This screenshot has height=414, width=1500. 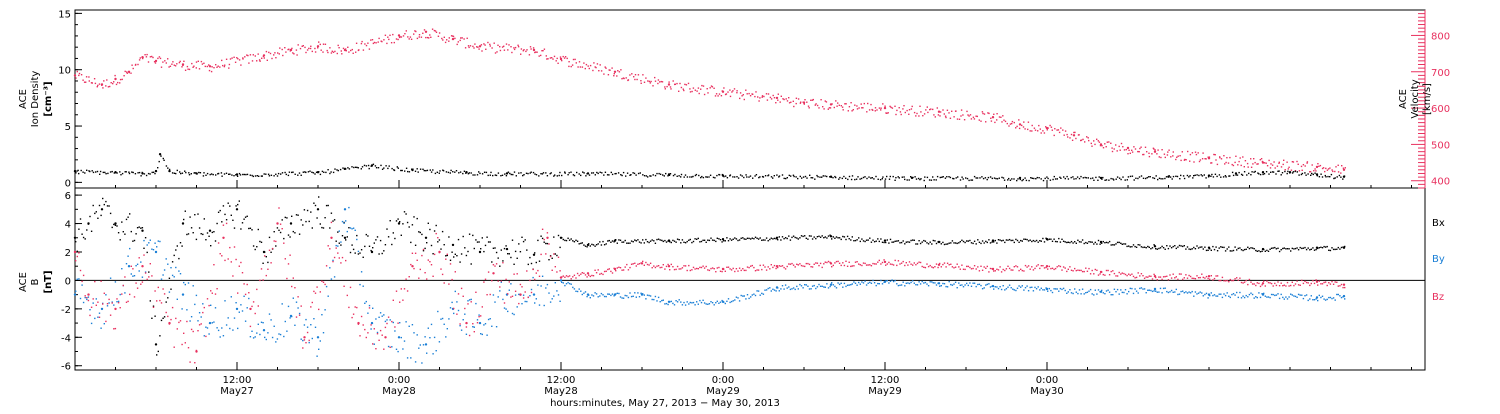 I want to click on velocity-point-anchor, so click(x=1209, y=158).